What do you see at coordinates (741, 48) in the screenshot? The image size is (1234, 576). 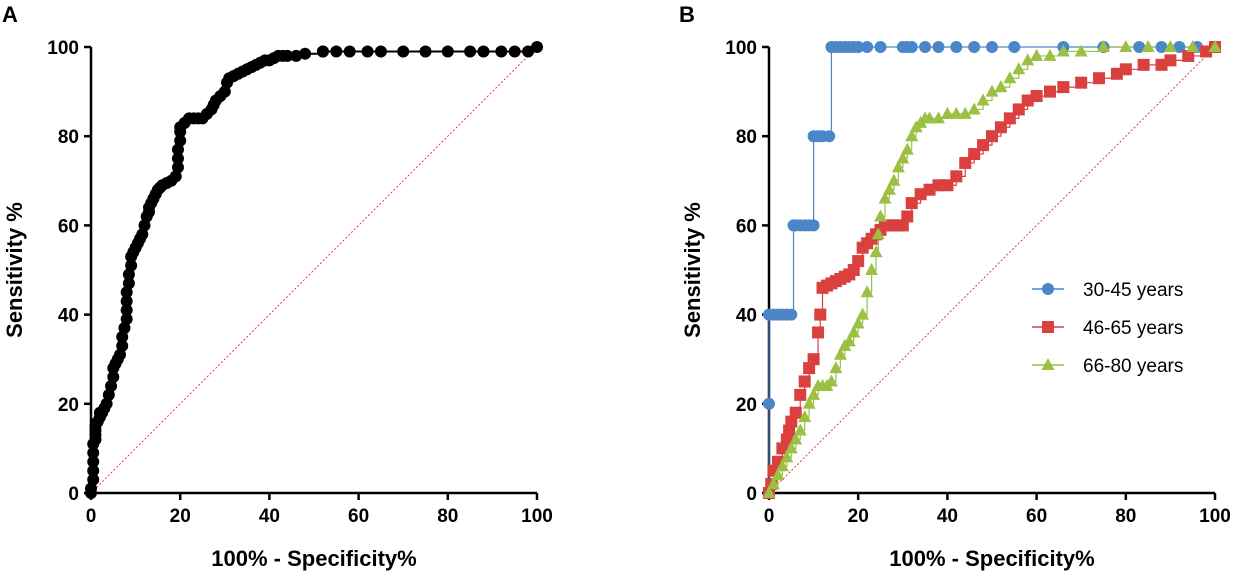 I see `y-tick-label: 100` at bounding box center [741, 48].